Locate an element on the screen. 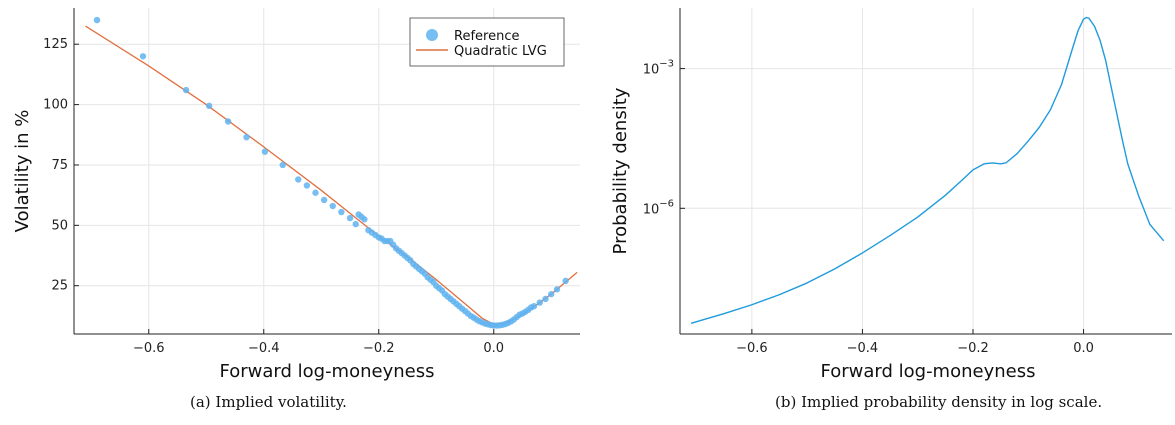  legend-box is located at coordinates (487, 42).